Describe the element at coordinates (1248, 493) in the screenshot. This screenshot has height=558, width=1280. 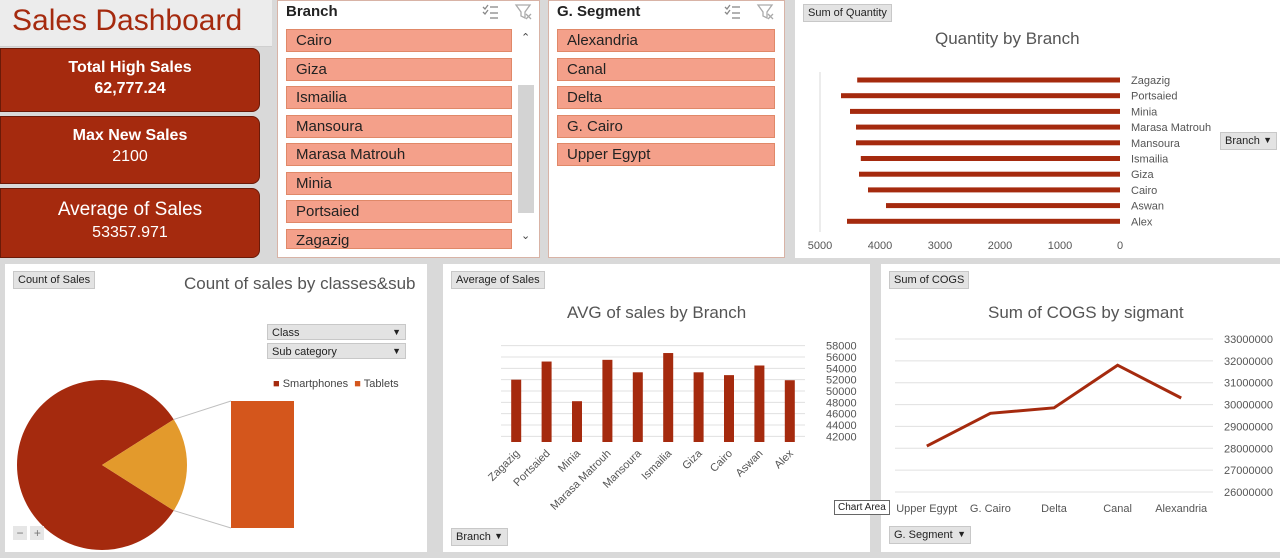
I see `tick-label: 26000000` at that location.